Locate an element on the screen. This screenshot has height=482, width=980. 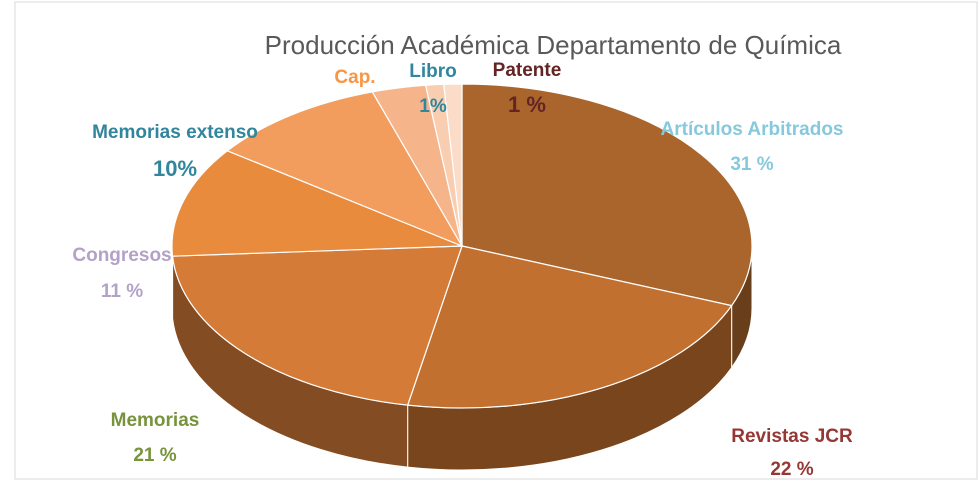
slice-value-label: 11 % is located at coordinates (122, 291).